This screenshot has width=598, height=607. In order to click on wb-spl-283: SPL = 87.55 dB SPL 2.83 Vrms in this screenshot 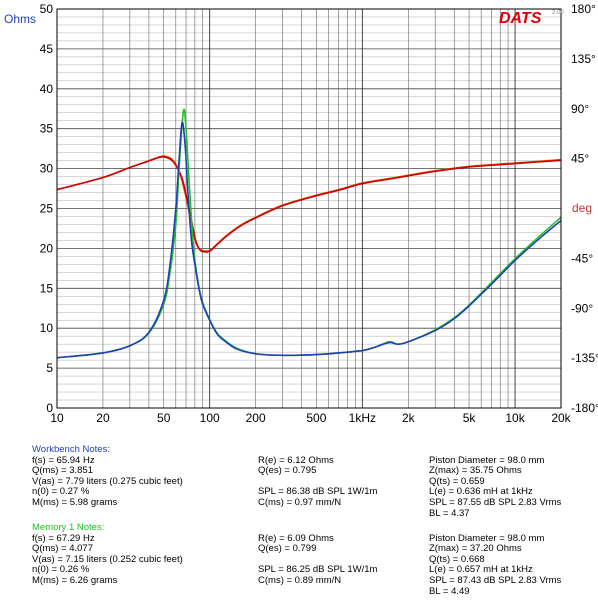, I will do `click(495, 502)`.